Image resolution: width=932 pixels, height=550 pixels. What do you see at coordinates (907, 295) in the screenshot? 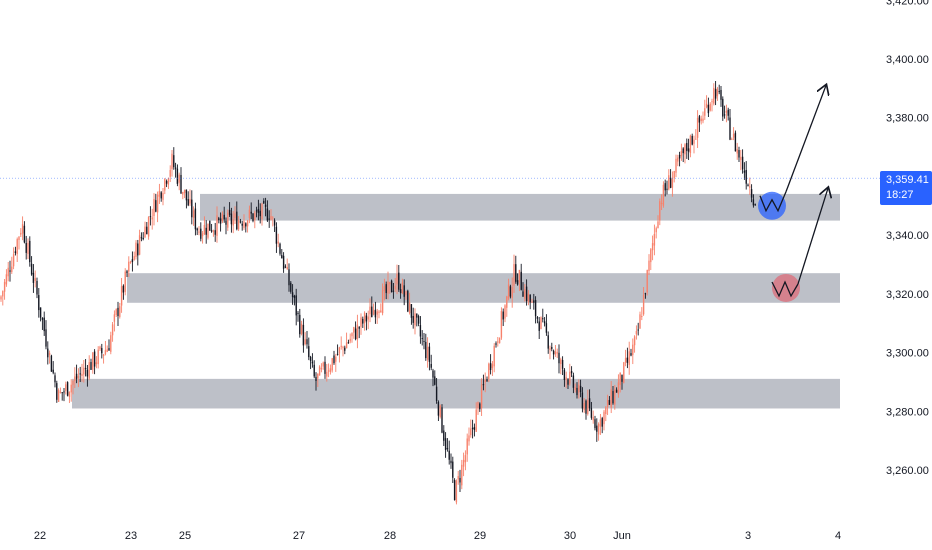
I see `price-tick-label: 3,320.00` at bounding box center [907, 295].